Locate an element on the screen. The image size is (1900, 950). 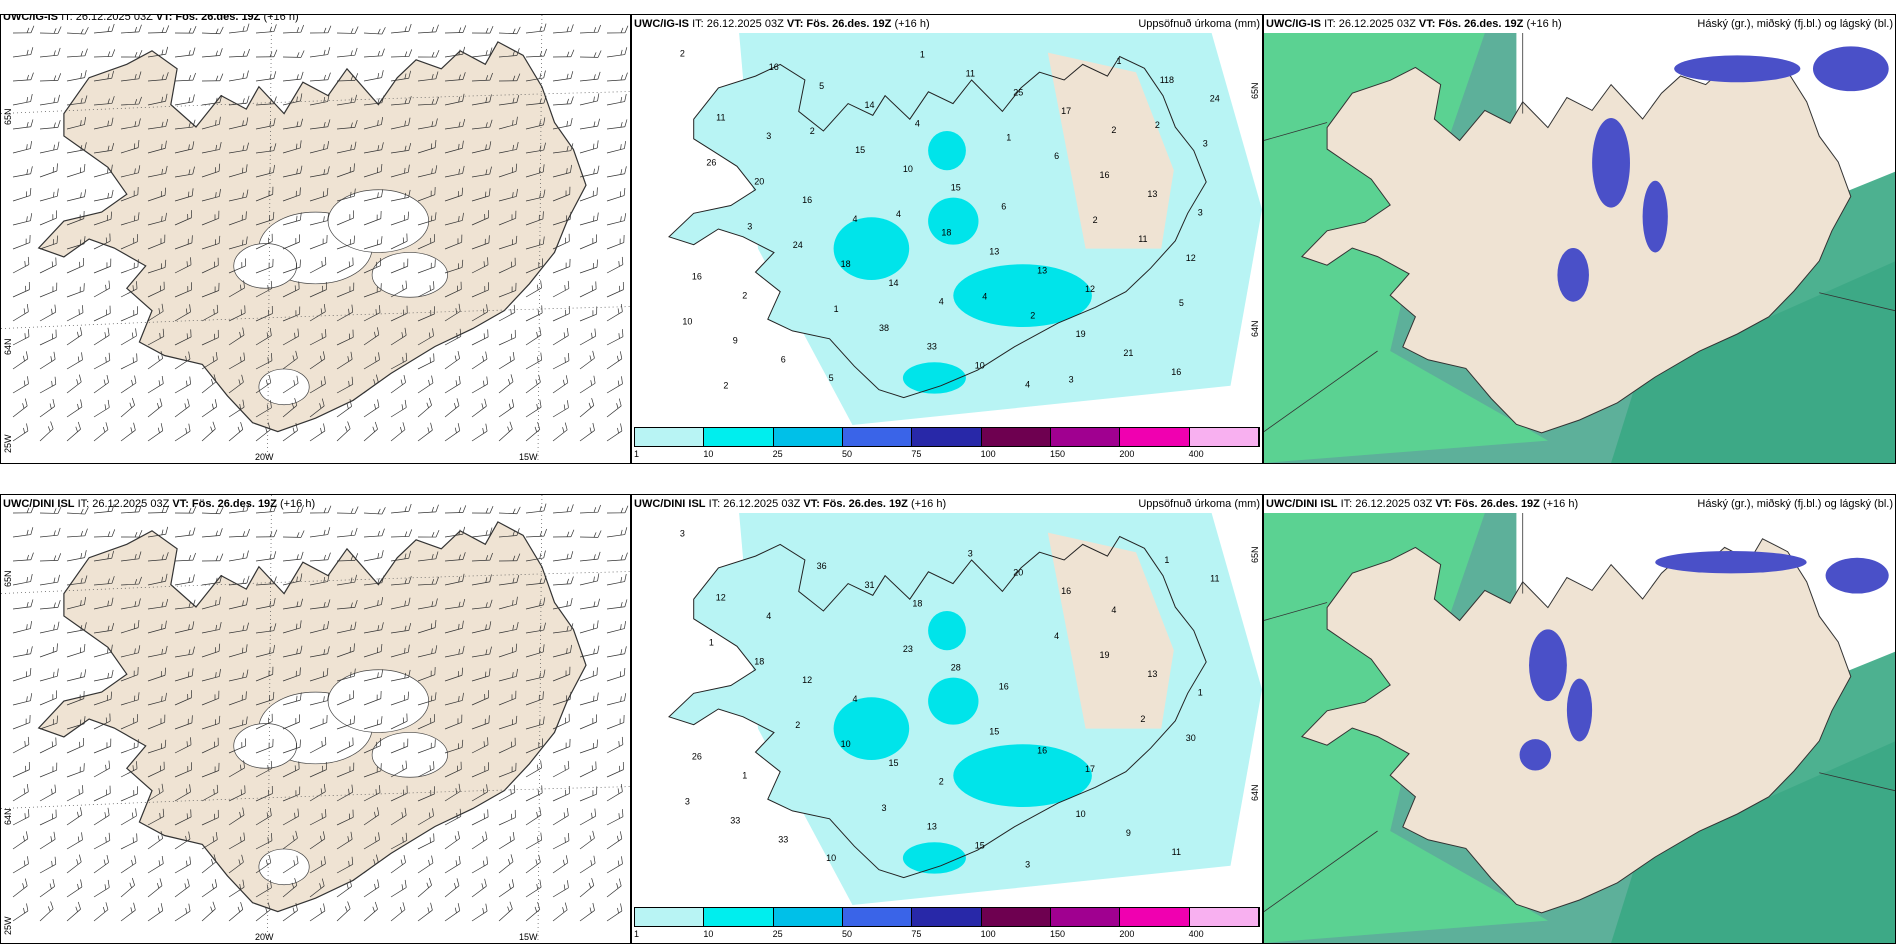
glacier is located at coordinates (284, 387).